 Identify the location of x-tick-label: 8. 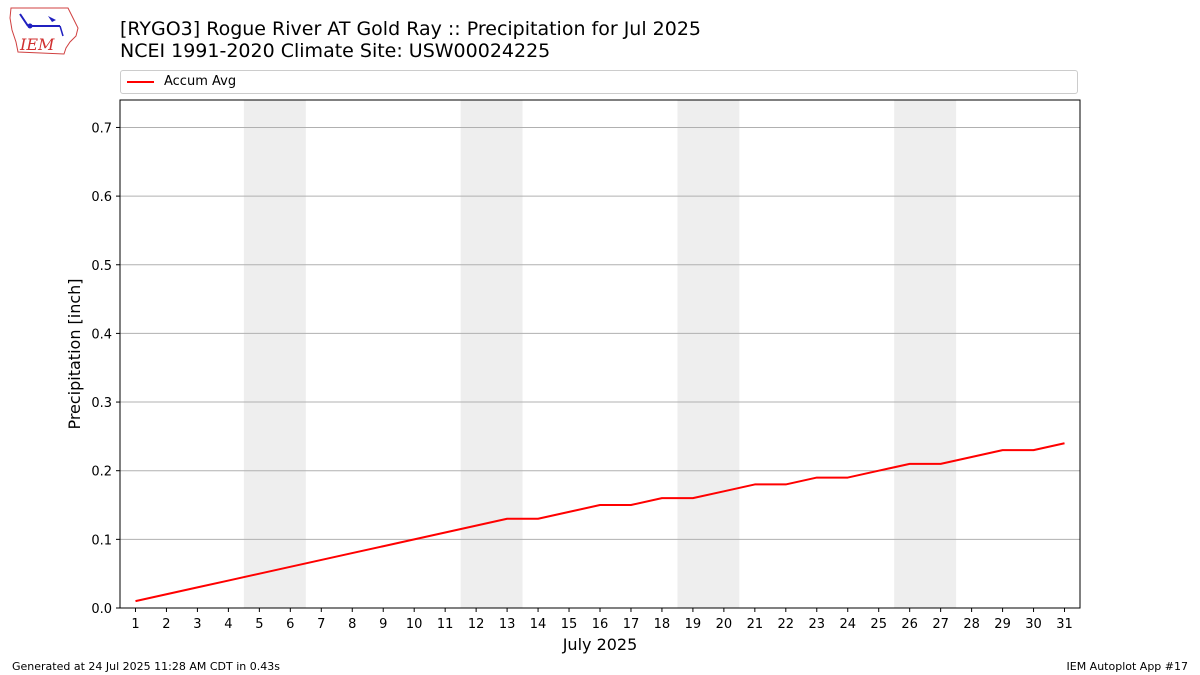
(352, 624).